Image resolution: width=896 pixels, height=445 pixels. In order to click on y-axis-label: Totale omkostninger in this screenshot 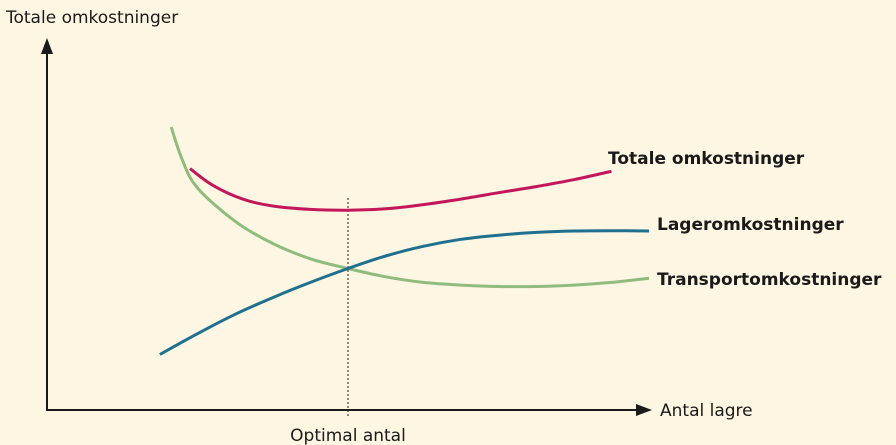, I will do `click(91, 18)`.